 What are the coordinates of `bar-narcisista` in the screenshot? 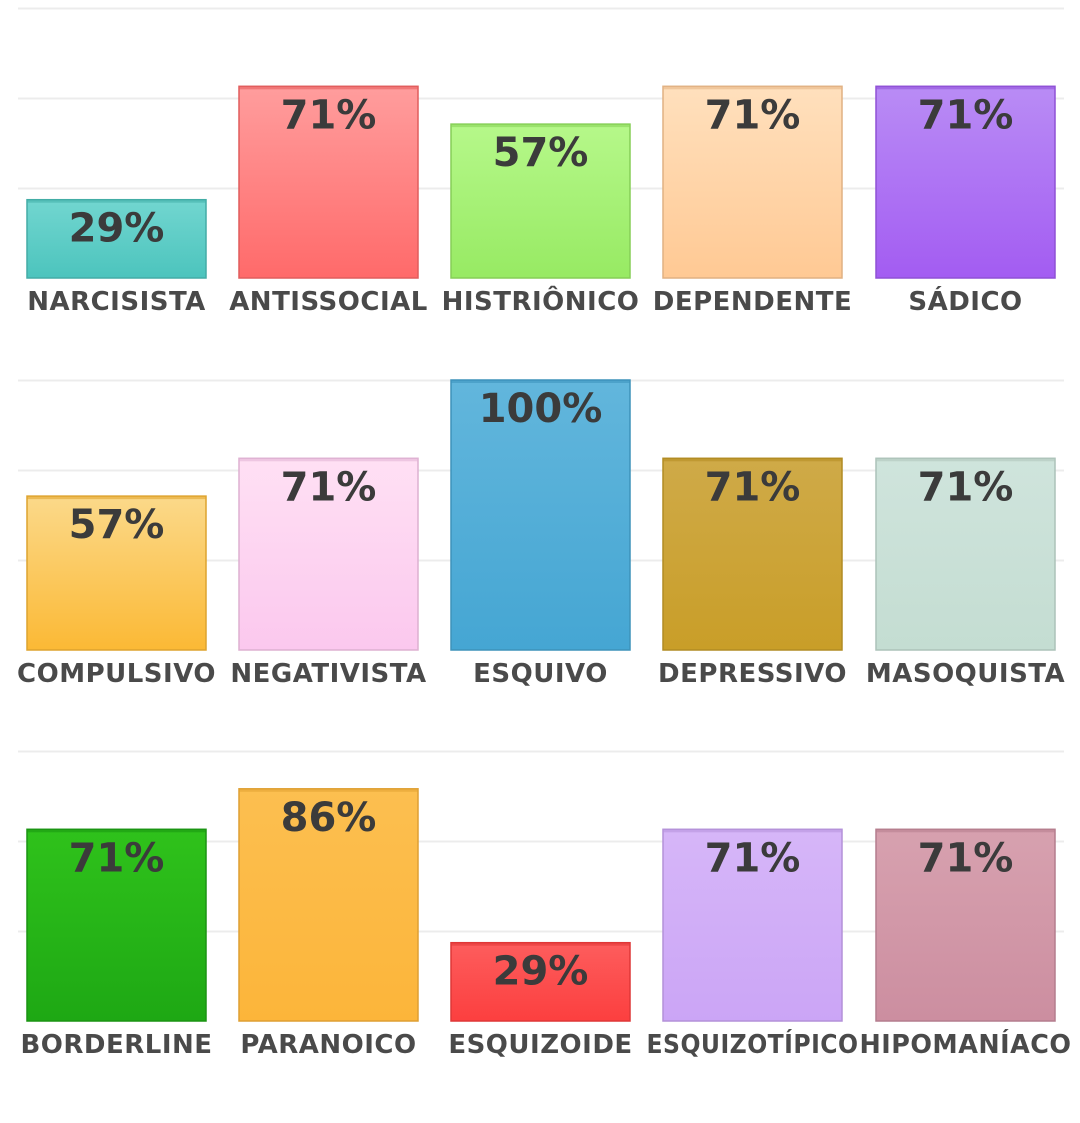 It's located at (116, 238).